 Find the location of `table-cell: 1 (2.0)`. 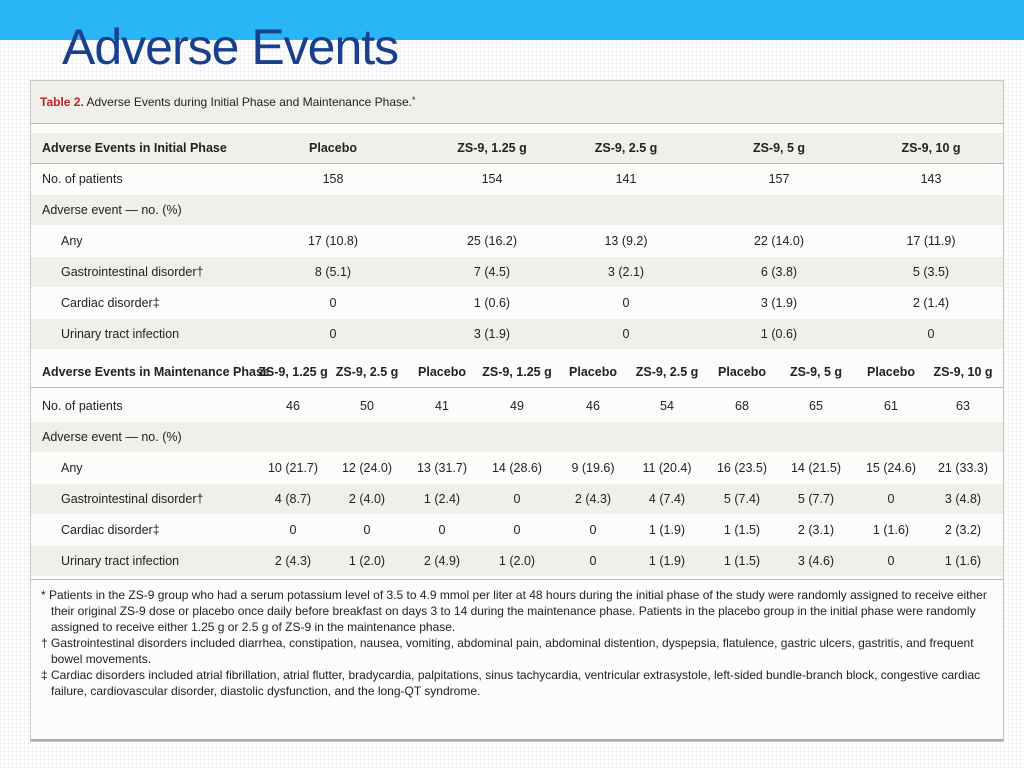

table-cell: 1 (2.0) is located at coordinates (367, 561).